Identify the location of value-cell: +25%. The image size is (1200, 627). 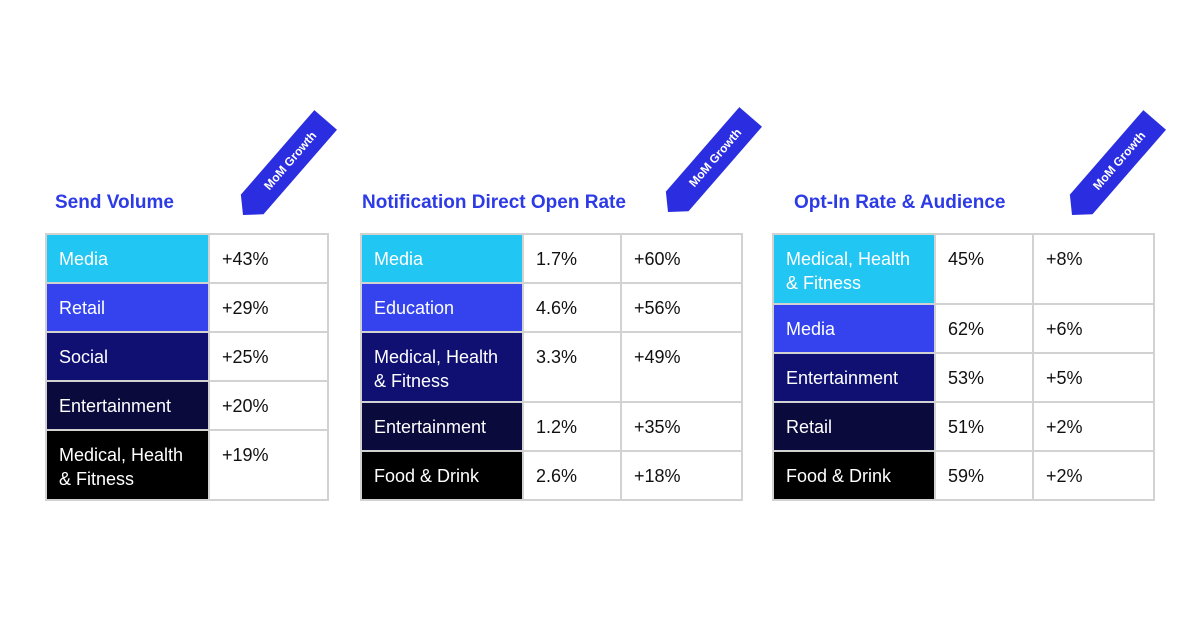
(268, 356).